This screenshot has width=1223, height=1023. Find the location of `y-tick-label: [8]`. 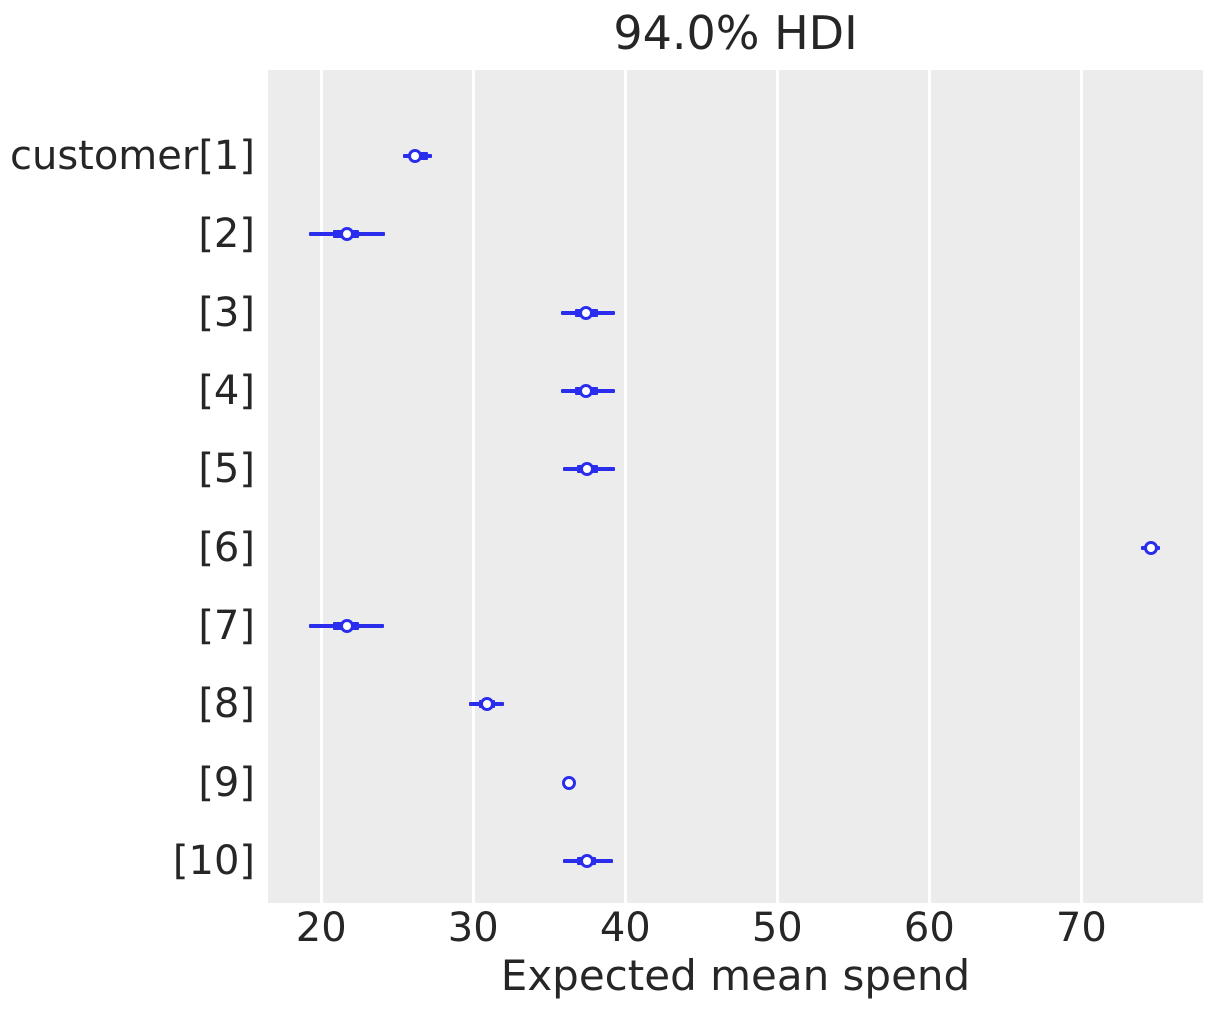

y-tick-label: [8] is located at coordinates (226, 704).